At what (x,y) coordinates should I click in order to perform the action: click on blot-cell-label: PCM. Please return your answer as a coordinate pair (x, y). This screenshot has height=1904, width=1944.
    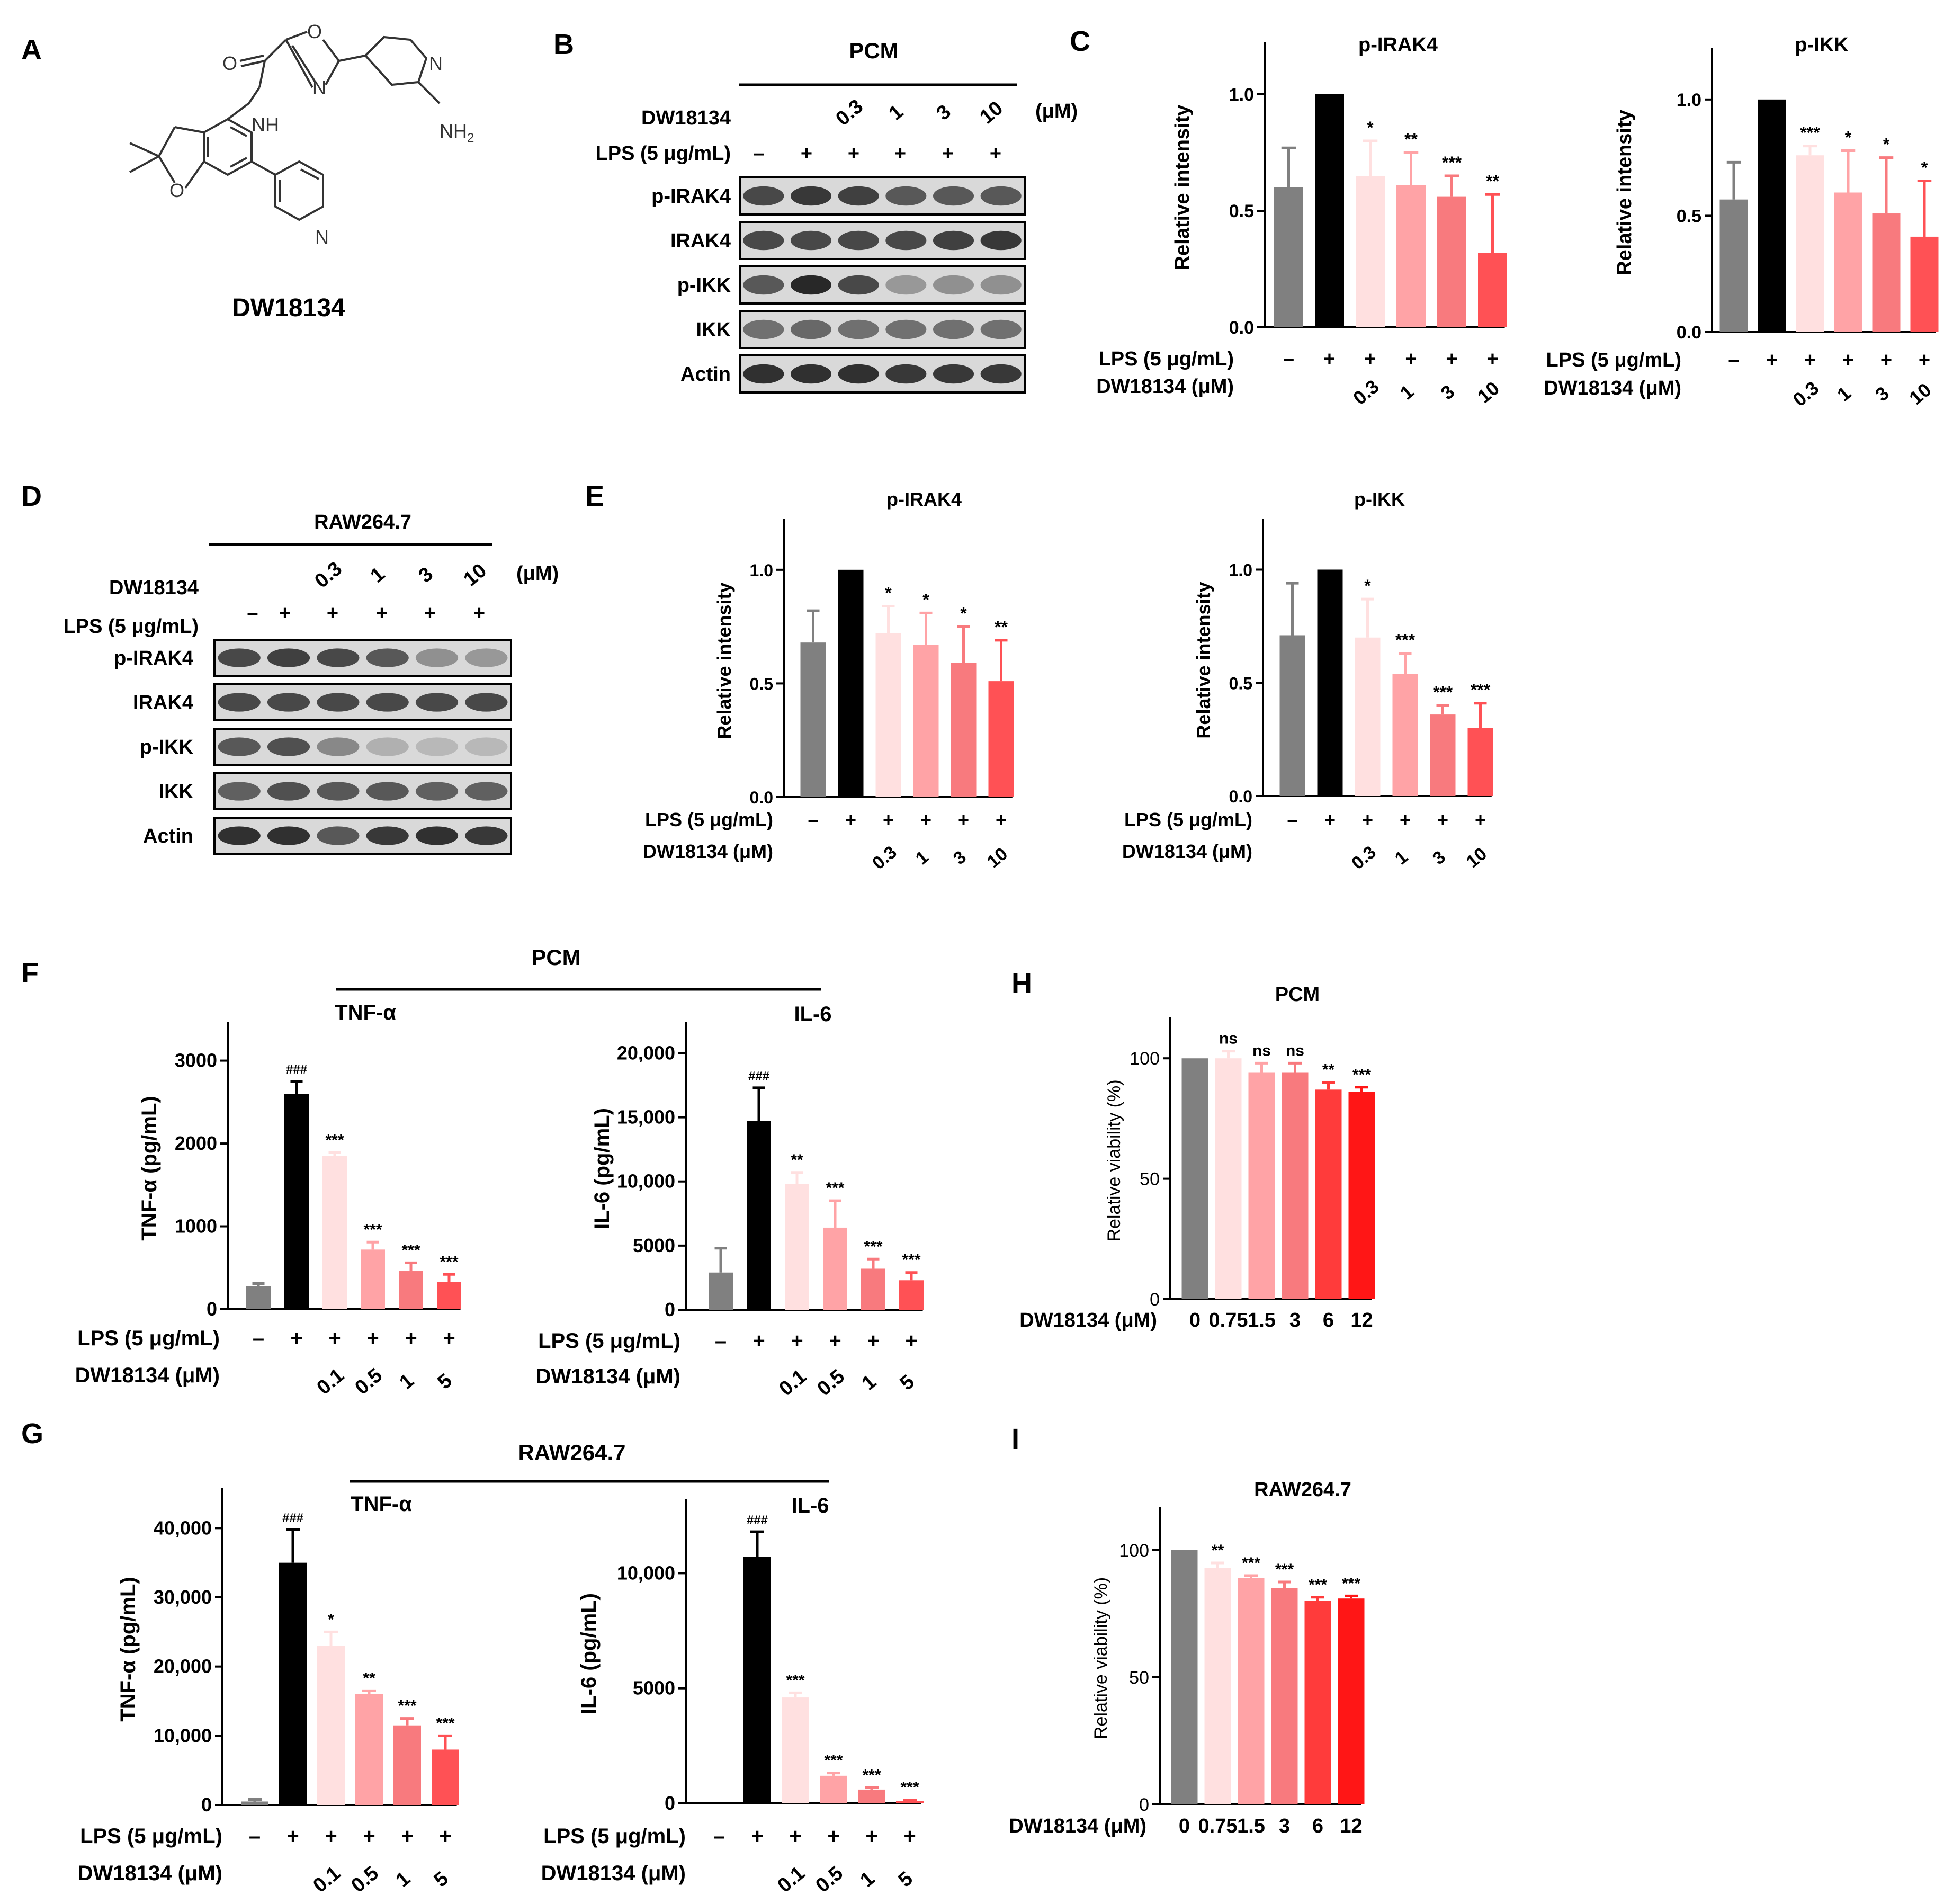
    Looking at the image, I should click on (873, 50).